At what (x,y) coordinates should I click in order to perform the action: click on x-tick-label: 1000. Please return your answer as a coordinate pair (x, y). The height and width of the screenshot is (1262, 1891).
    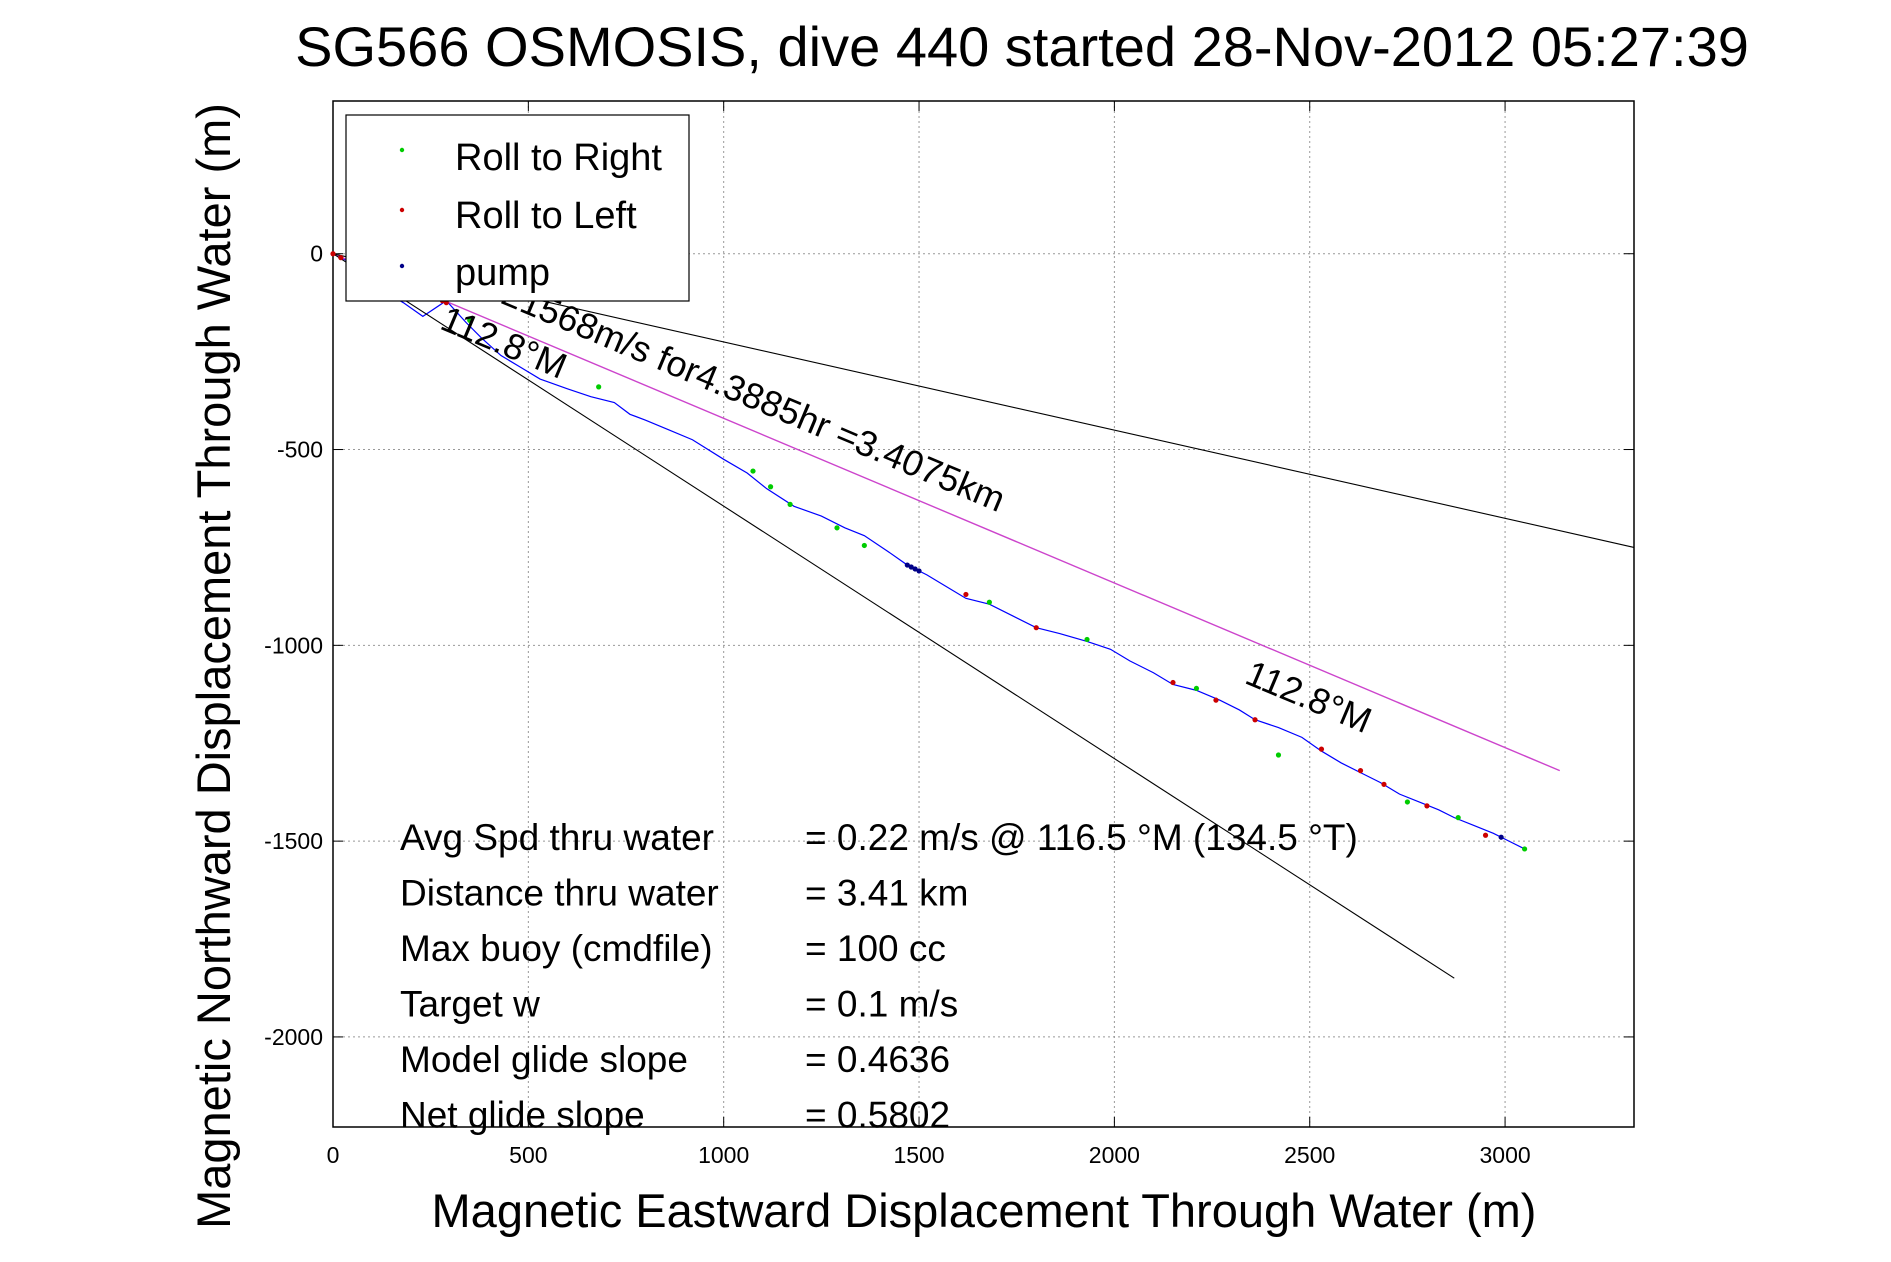
    Looking at the image, I should click on (723, 1155).